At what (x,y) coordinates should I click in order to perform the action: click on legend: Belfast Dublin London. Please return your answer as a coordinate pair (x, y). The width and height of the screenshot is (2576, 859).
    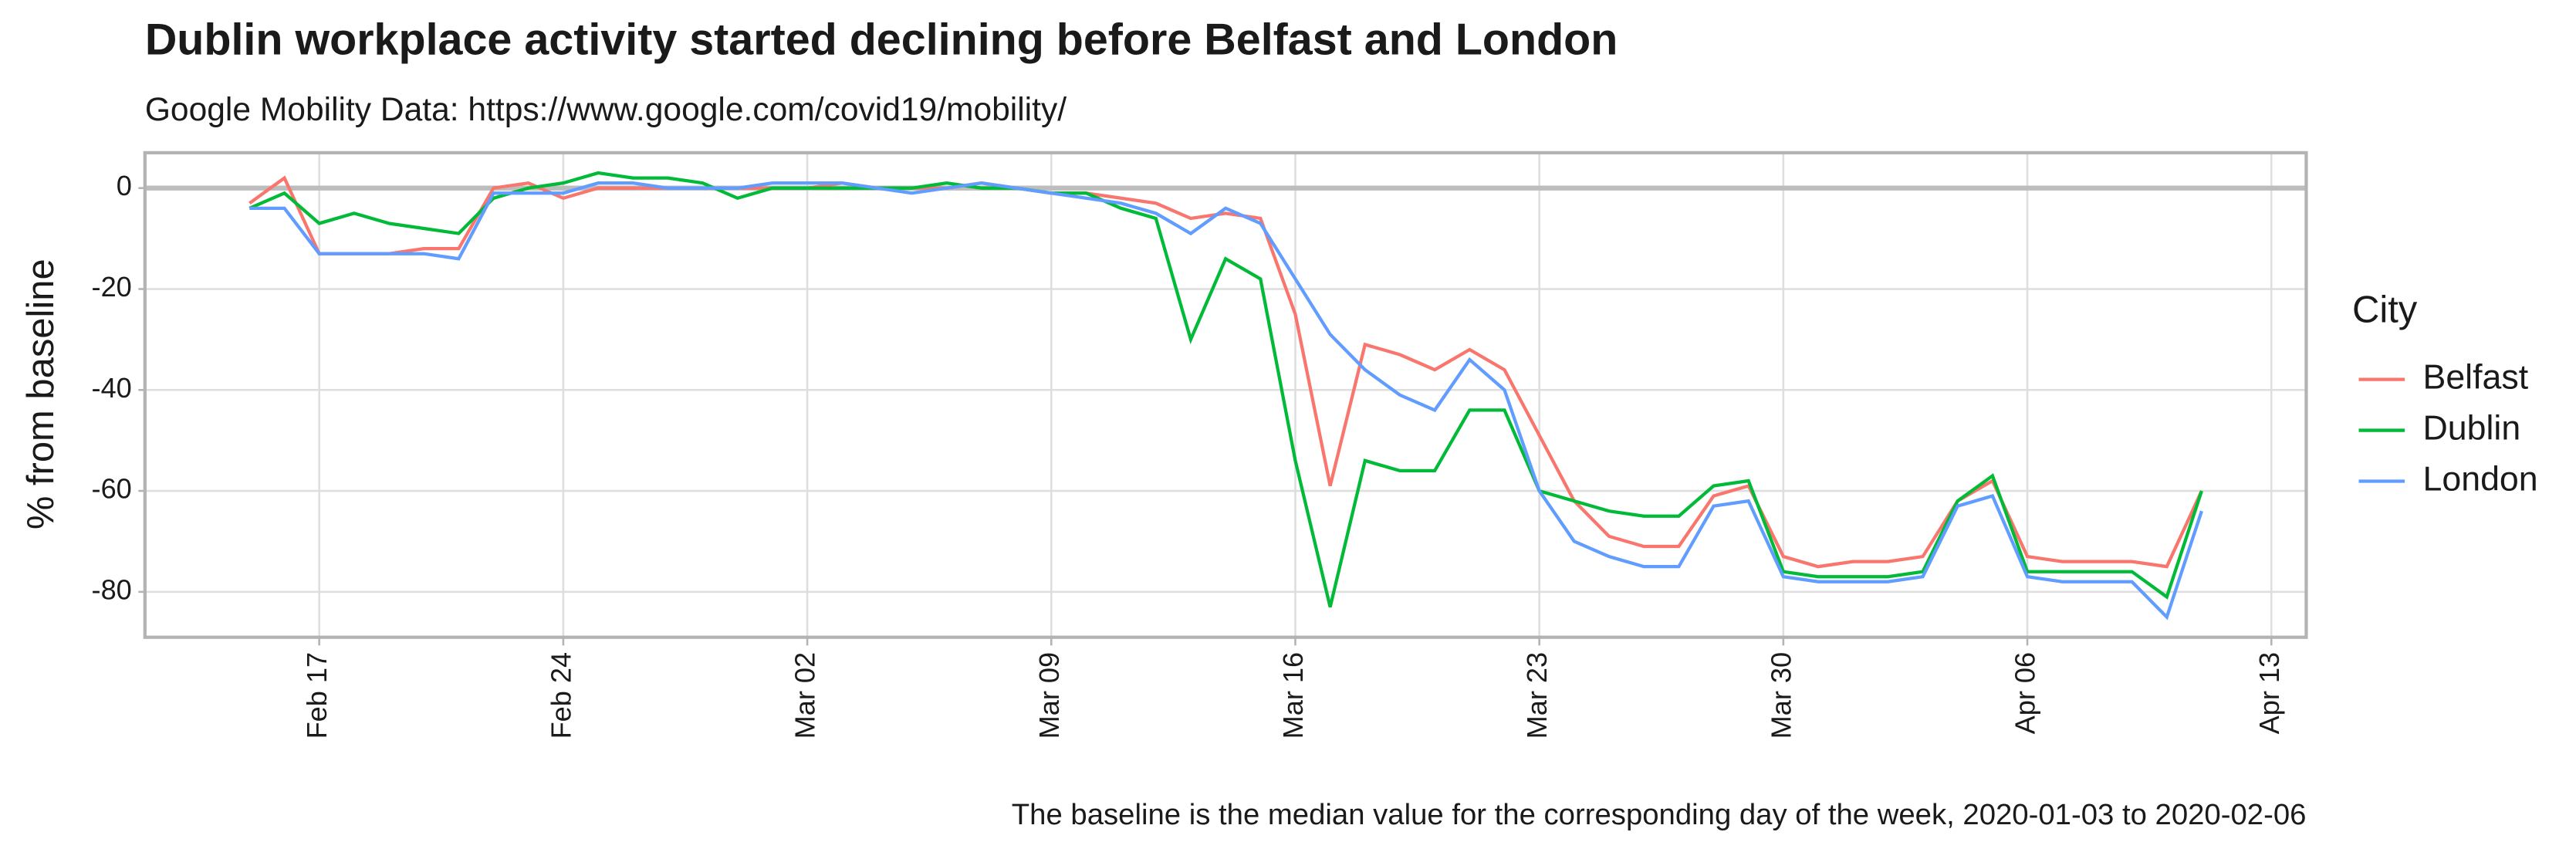
    Looking at the image, I should click on (2448, 428).